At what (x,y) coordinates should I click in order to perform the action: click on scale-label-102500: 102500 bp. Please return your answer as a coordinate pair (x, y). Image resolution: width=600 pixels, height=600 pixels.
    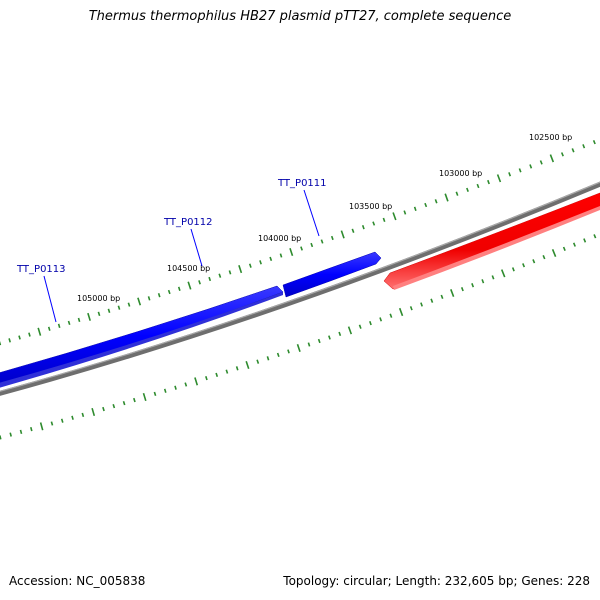
    Looking at the image, I should click on (550, 137).